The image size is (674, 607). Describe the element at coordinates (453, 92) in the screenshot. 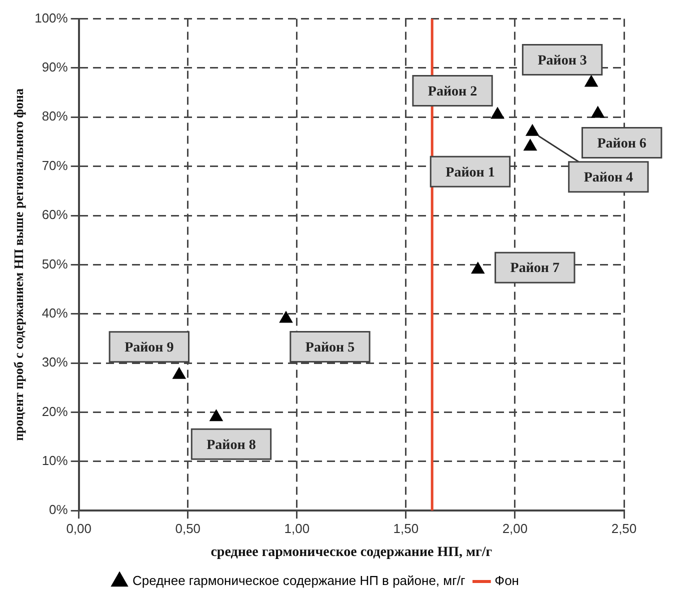

I see `annotation: Район 2` at that location.